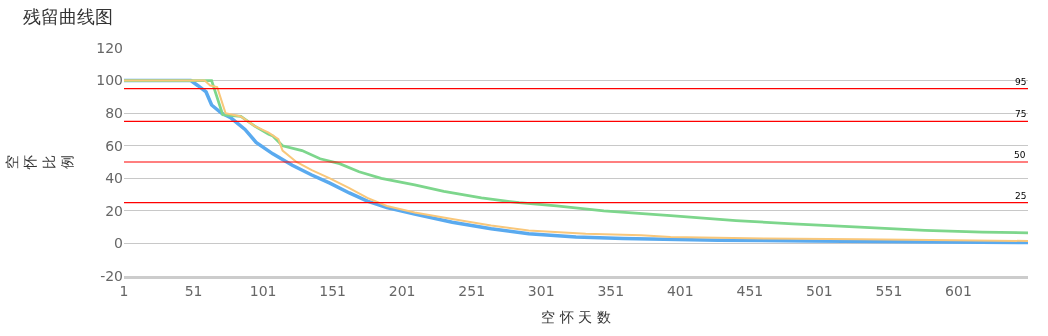  What do you see at coordinates (1021, 114) in the screenshot?
I see `ref-line-label: 75` at bounding box center [1021, 114].